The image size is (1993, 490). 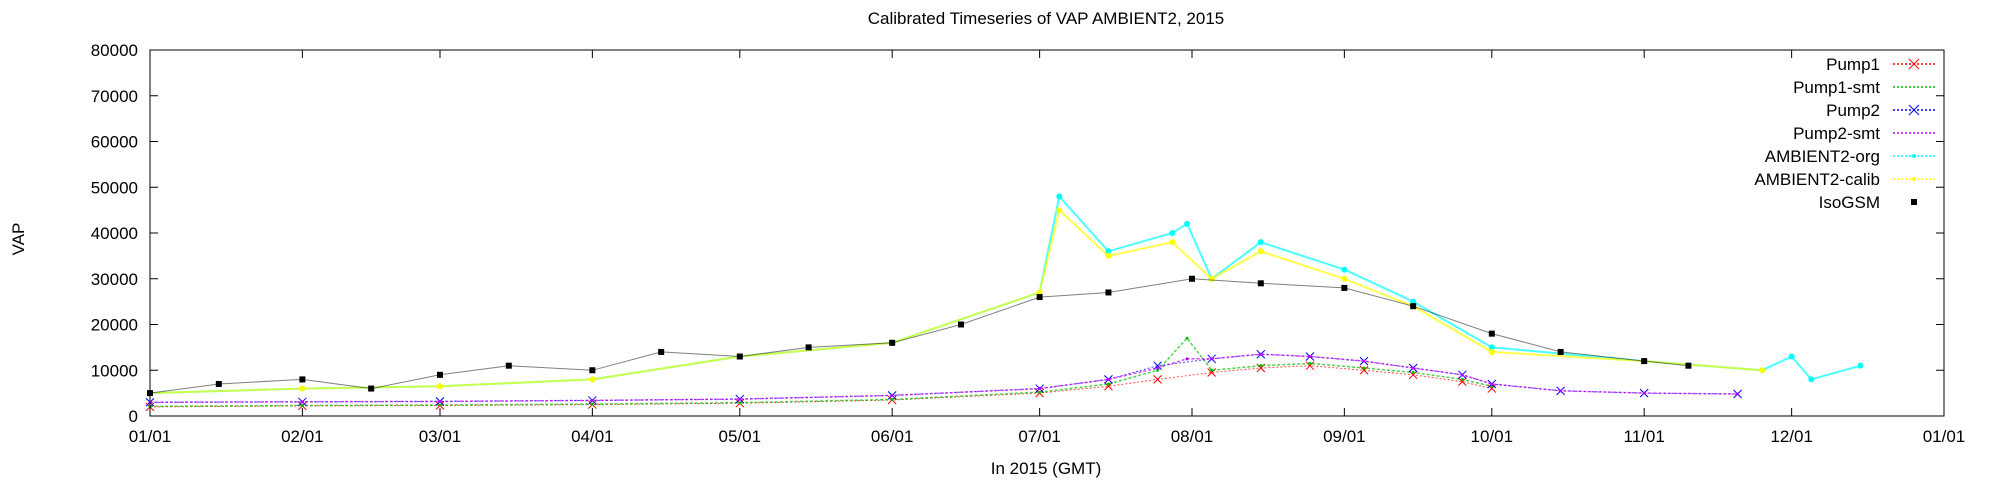 I want to click on legend-label: IsoGSM, so click(x=1849, y=202).